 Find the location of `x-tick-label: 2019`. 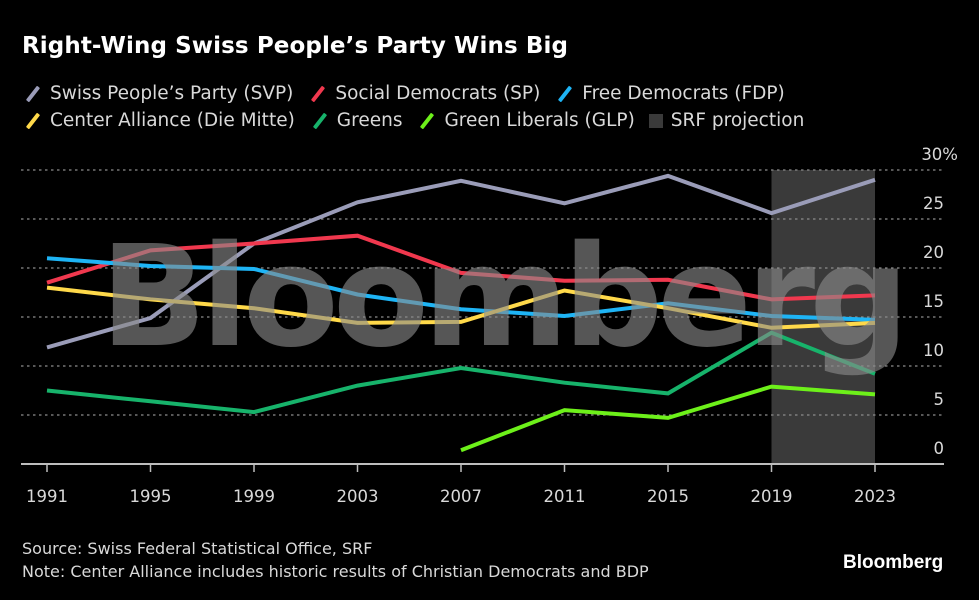

x-tick-label: 2019 is located at coordinates (772, 496).